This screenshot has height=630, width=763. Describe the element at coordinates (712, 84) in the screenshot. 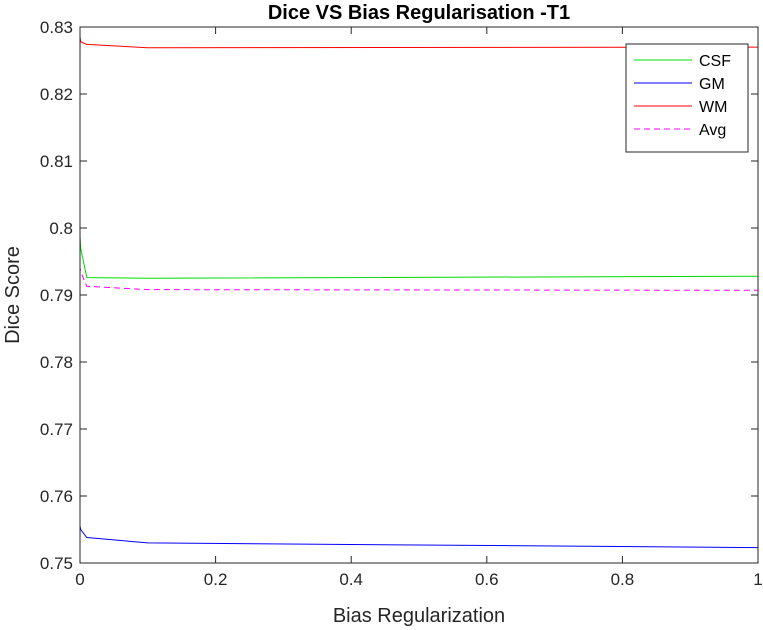

I see `legend-label-gm: GM` at that location.